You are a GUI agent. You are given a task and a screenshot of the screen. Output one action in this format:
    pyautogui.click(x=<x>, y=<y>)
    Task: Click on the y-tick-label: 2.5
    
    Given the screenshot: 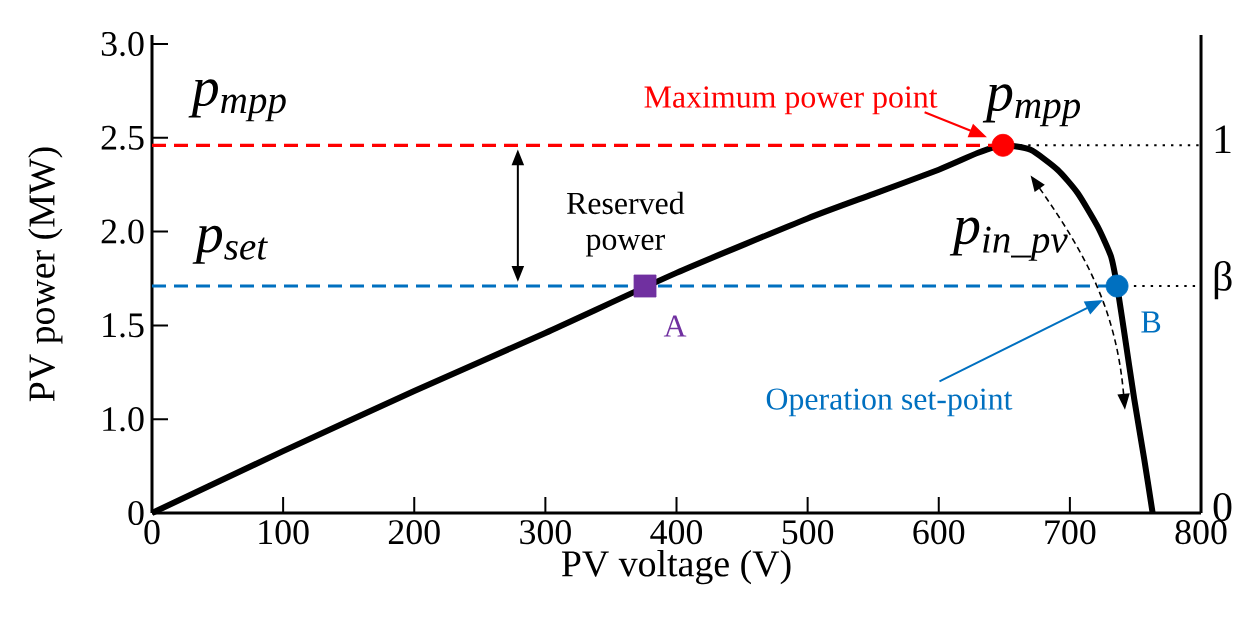 What is the action you would take?
    pyautogui.click(x=122, y=137)
    